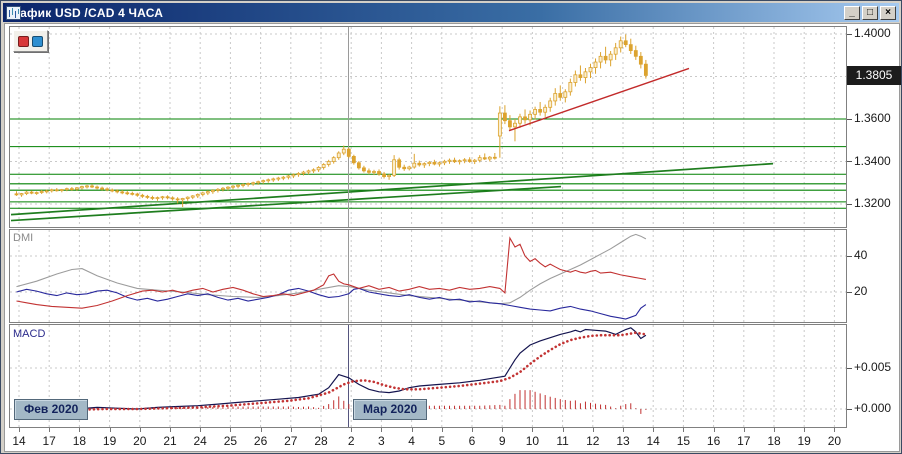 The width and height of the screenshot is (902, 454). Describe the element at coordinates (451, 12) in the screenshot. I see `title-bar: График USD /CAD 4 ЧАСА _ □ ×` at that location.